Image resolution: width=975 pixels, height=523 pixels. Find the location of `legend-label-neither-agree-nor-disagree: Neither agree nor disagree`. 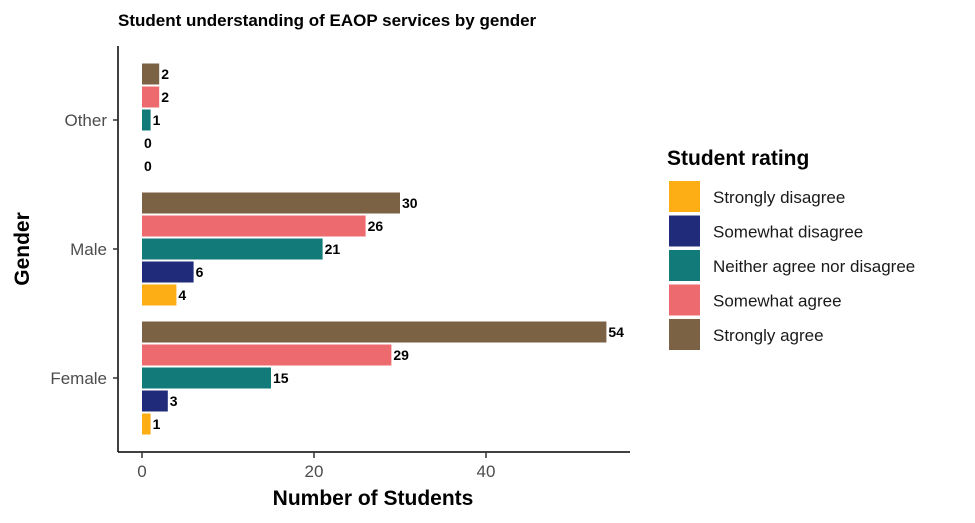

legend-label-neither-agree-nor-disagree: Neither agree nor disagree is located at coordinates (814, 266).